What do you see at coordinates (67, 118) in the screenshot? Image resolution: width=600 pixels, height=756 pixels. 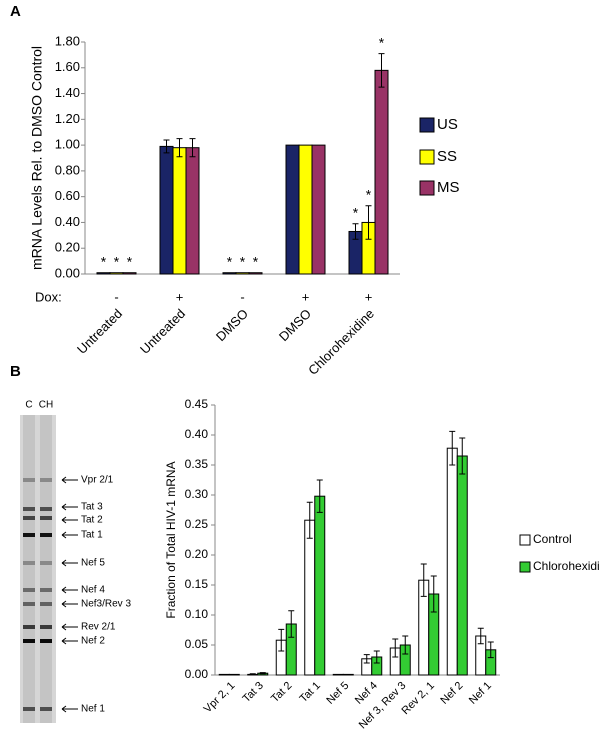 I see `y-tick-label: 1.20` at bounding box center [67, 118].